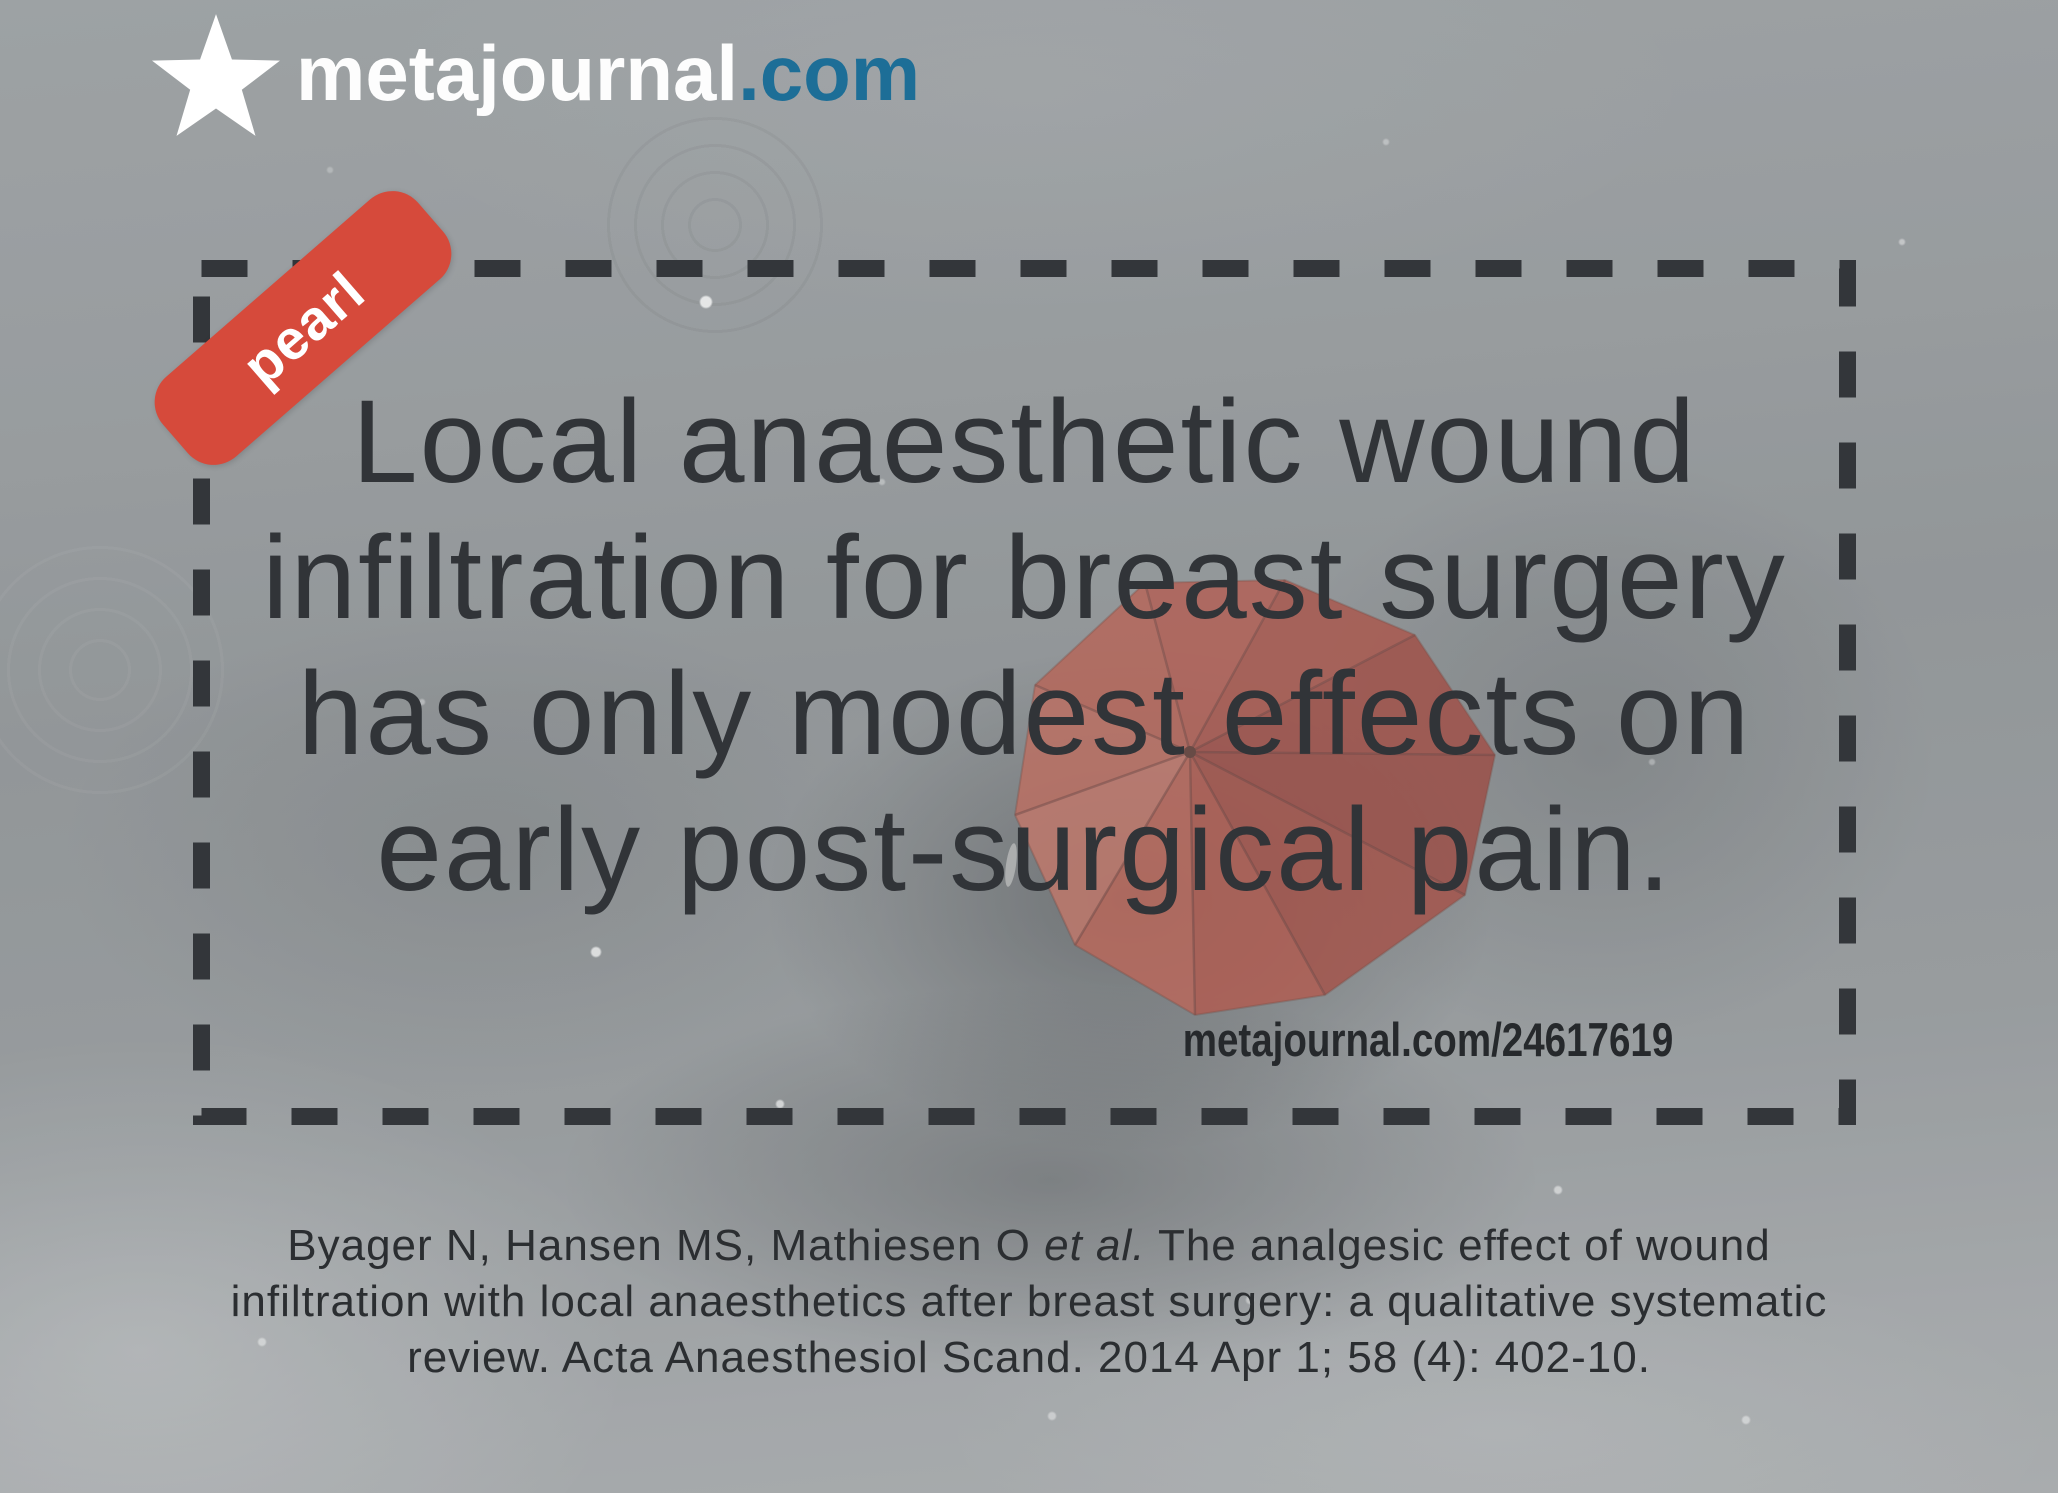 This screenshot has width=2058, height=1493. I want to click on citation-text-segment: The analgesic effect of wound, so click(1458, 1245).